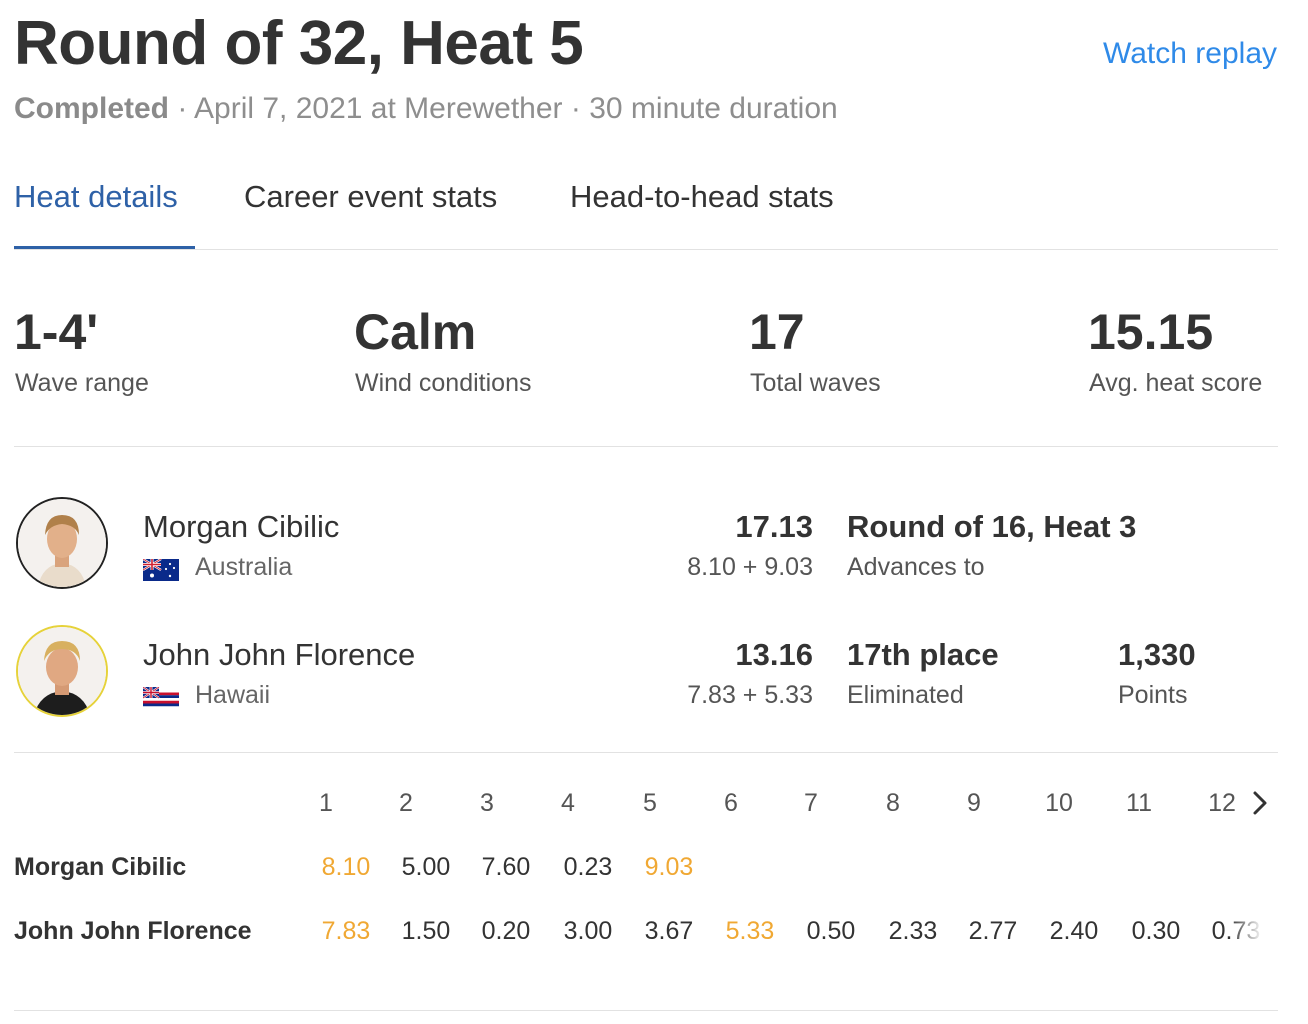 This screenshot has height=1024, width=1308. Describe the element at coordinates (750, 567) in the screenshot. I see `surfer-score-breakdown: 8.10 + 9.03` at that location.